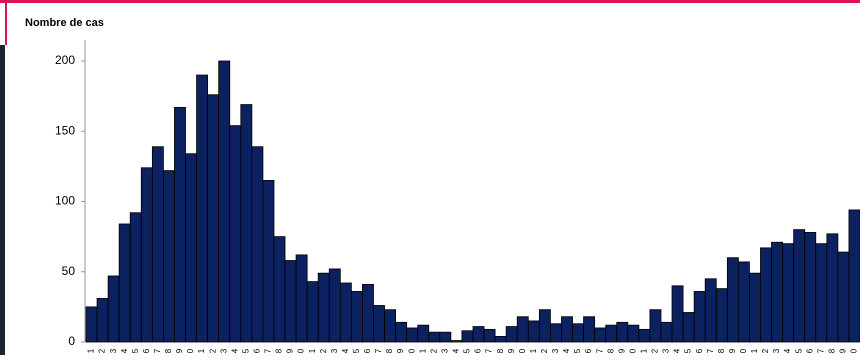 This screenshot has width=860, height=360. Describe the element at coordinates (6, 24) in the screenshot. I see `left-border` at that location.